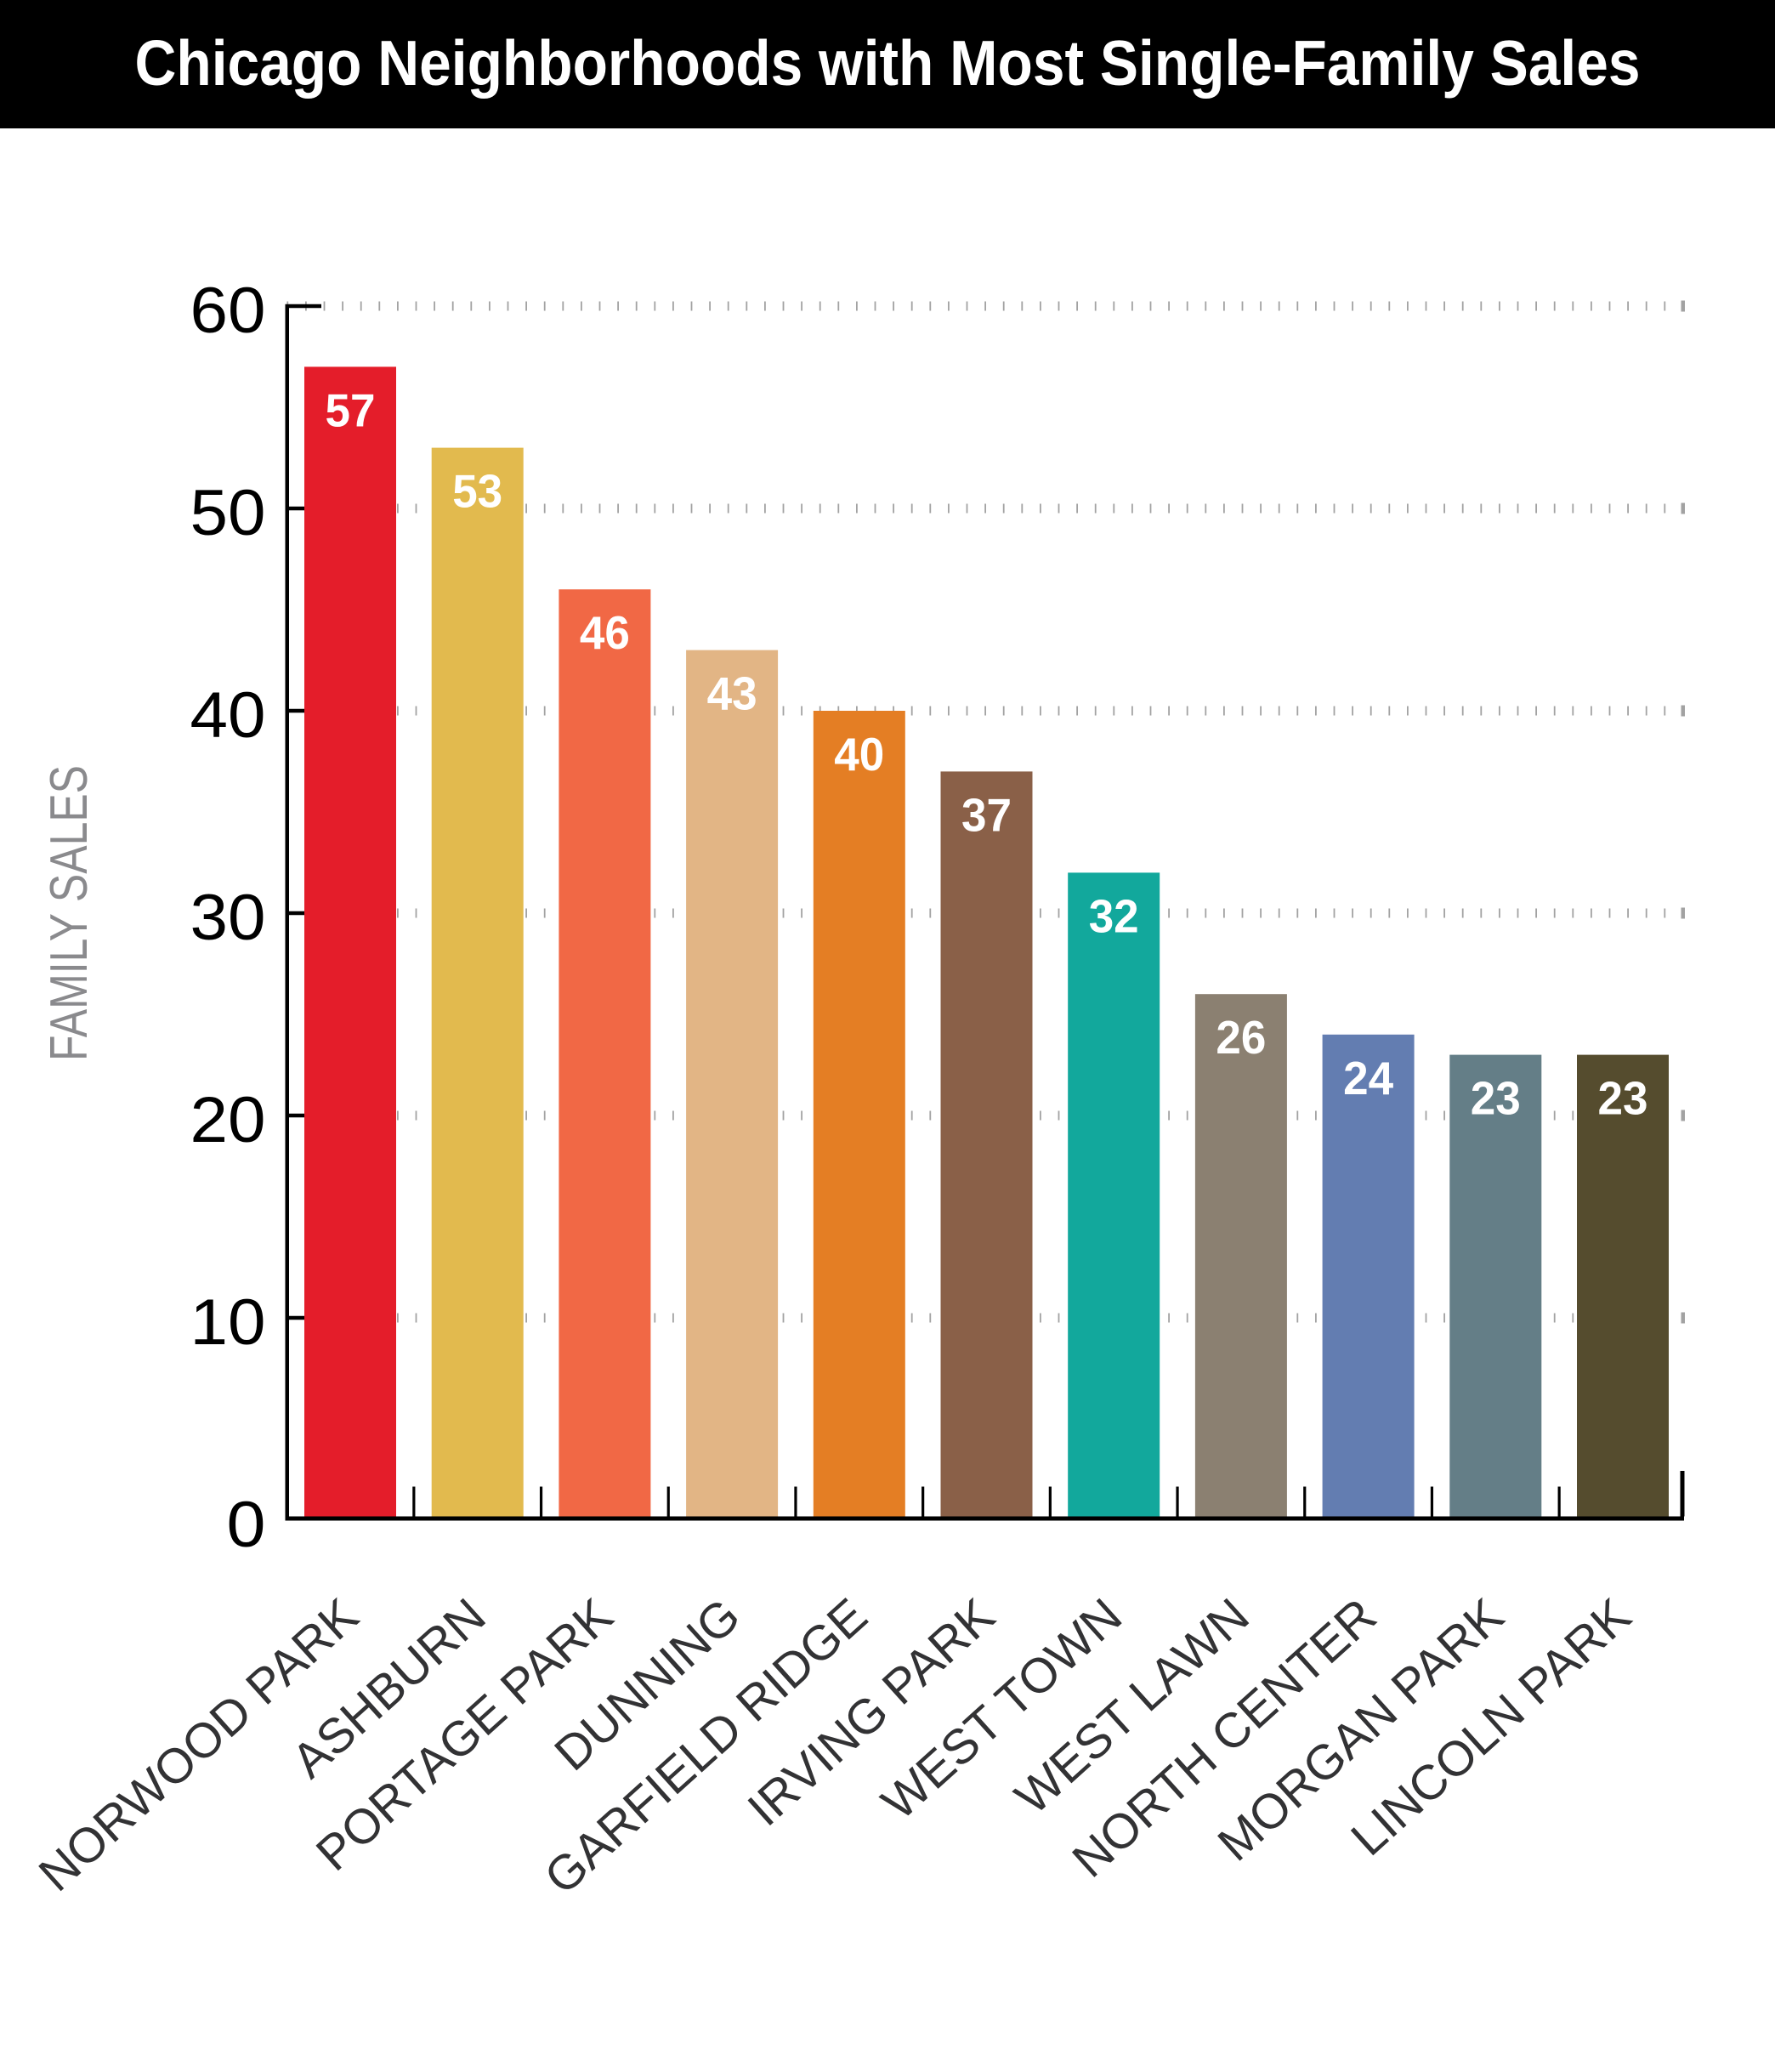  Describe the element at coordinates (605, 632) in the screenshot. I see `svg-text: 46` at that location.